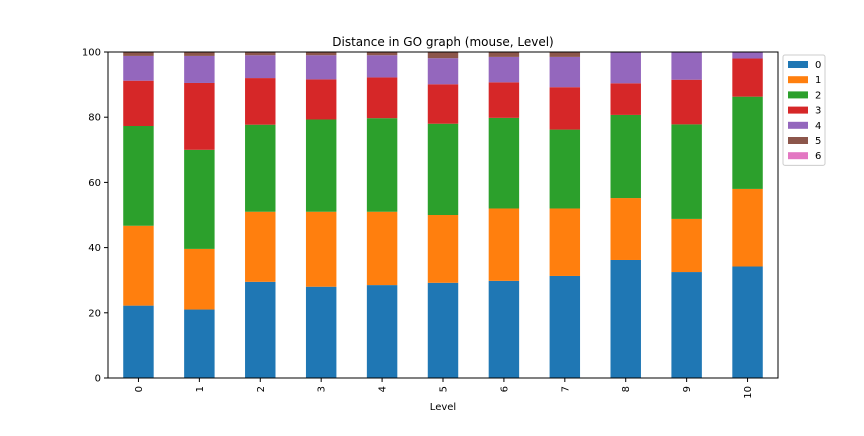 The height and width of the screenshot is (436, 864). I want to click on chart-title: Distance in GO graph (mouse, Level), so click(442, 42).